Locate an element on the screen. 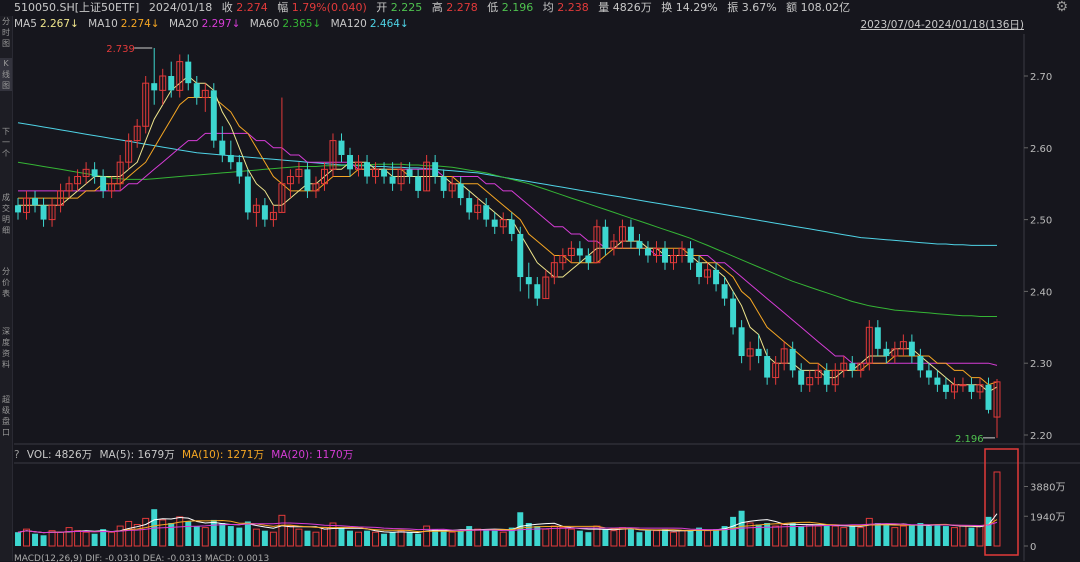 Image resolution: width=1080 pixels, height=562 pixels. ma120-label: MA120 is located at coordinates (348, 24).